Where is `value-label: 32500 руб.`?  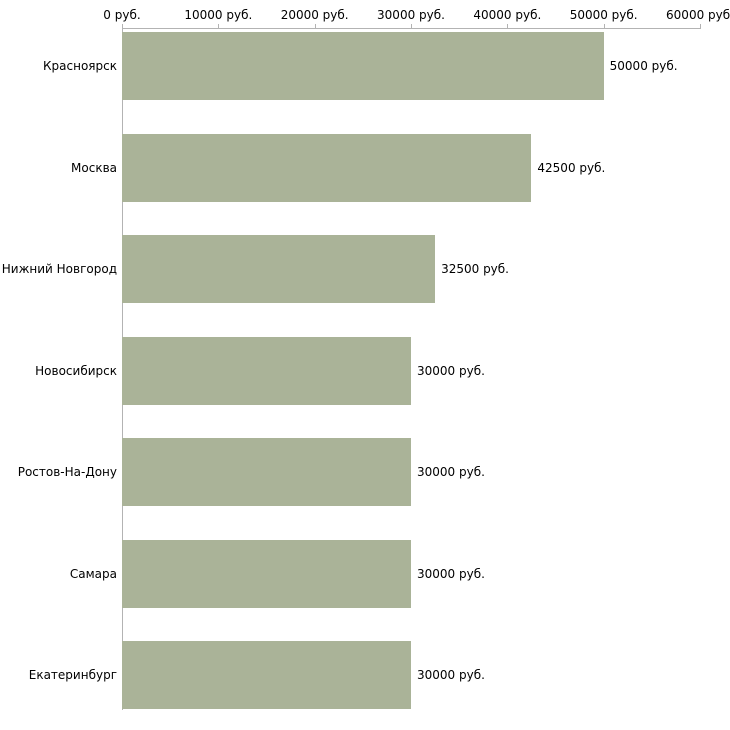 value-label: 32500 руб. is located at coordinates (475, 269).